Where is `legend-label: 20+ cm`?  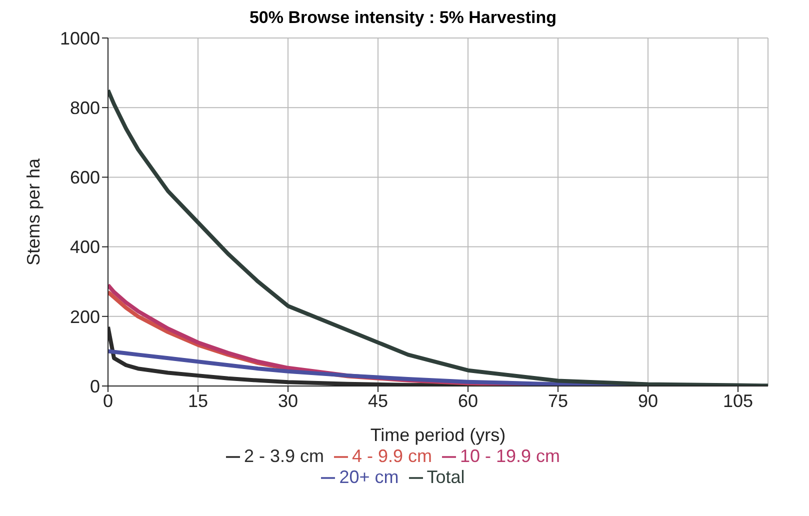
legend-label: 20+ cm is located at coordinates (369, 477).